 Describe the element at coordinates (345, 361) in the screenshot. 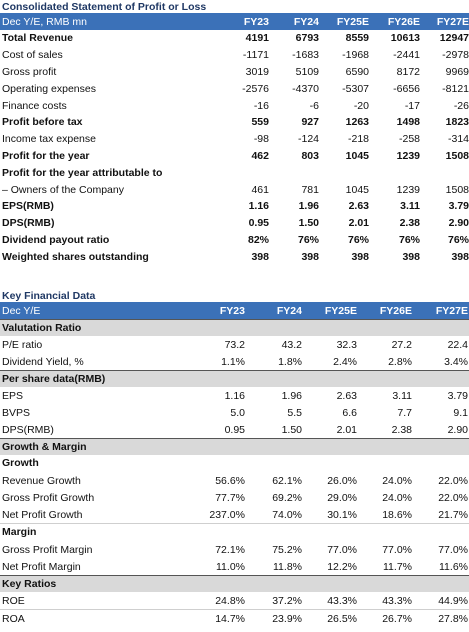

I see `row-value: 2.4%` at that location.